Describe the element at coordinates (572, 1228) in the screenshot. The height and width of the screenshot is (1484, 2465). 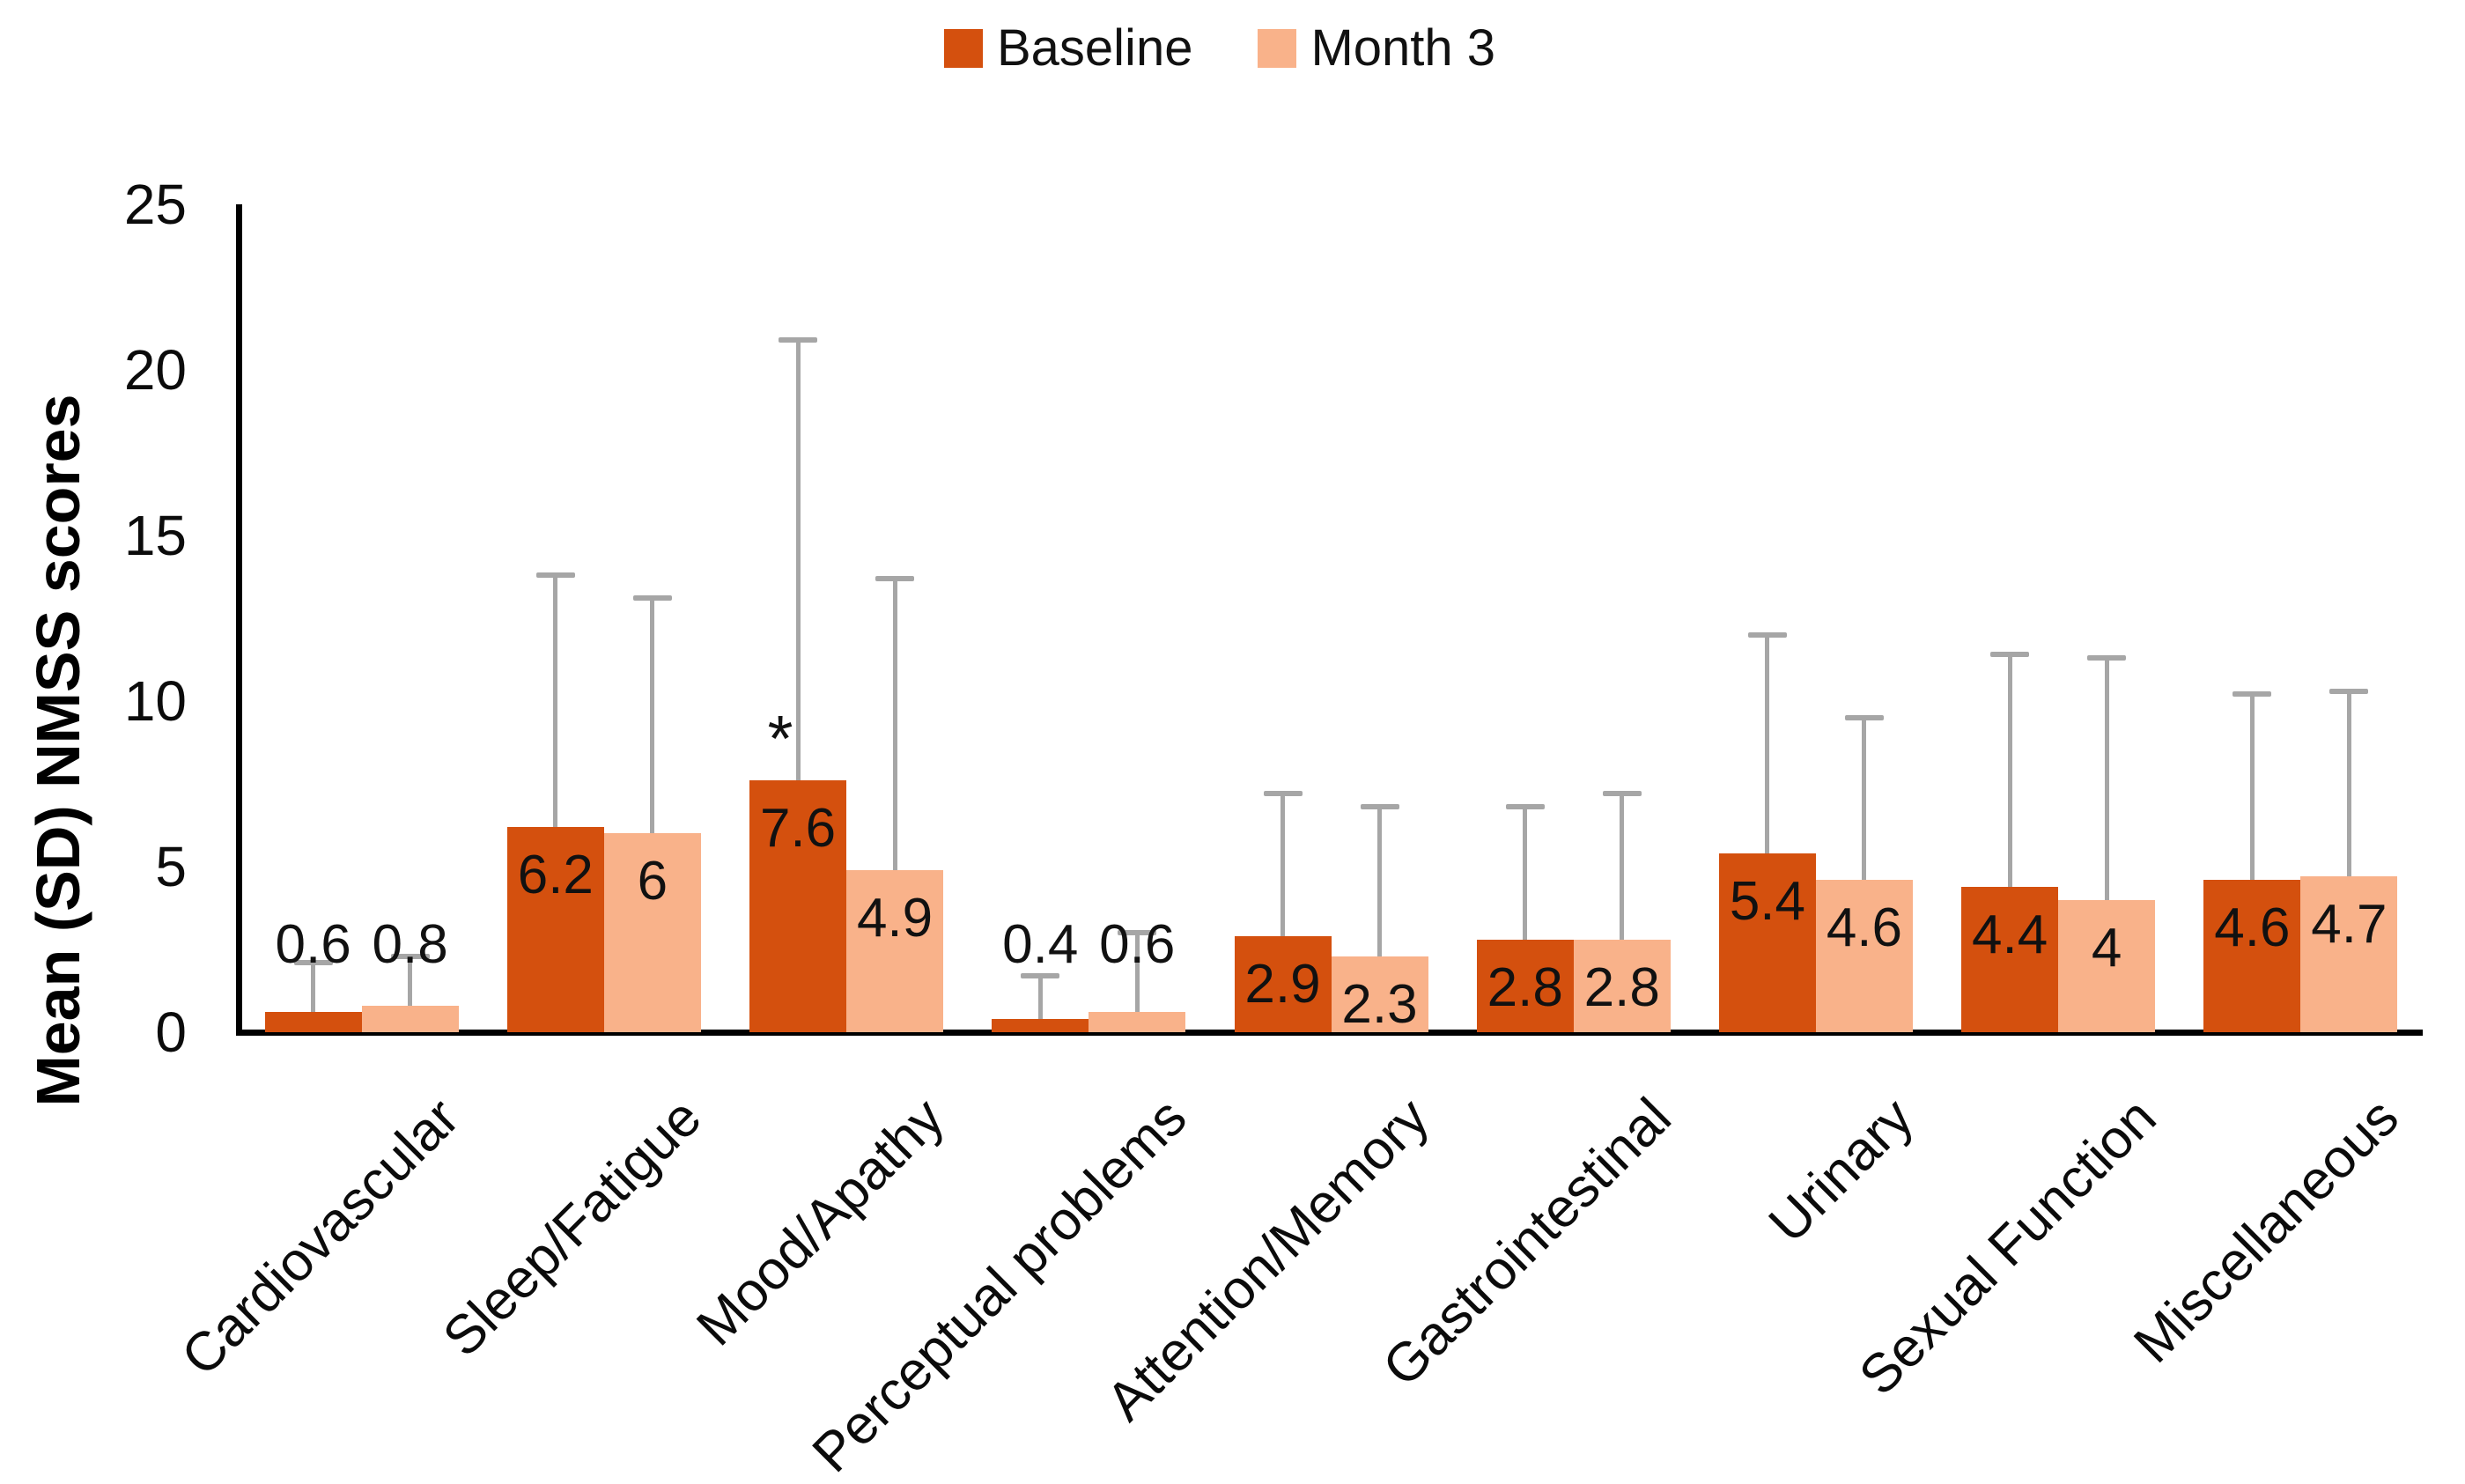
I see `category-label: Sleep/Fatigue` at that location.